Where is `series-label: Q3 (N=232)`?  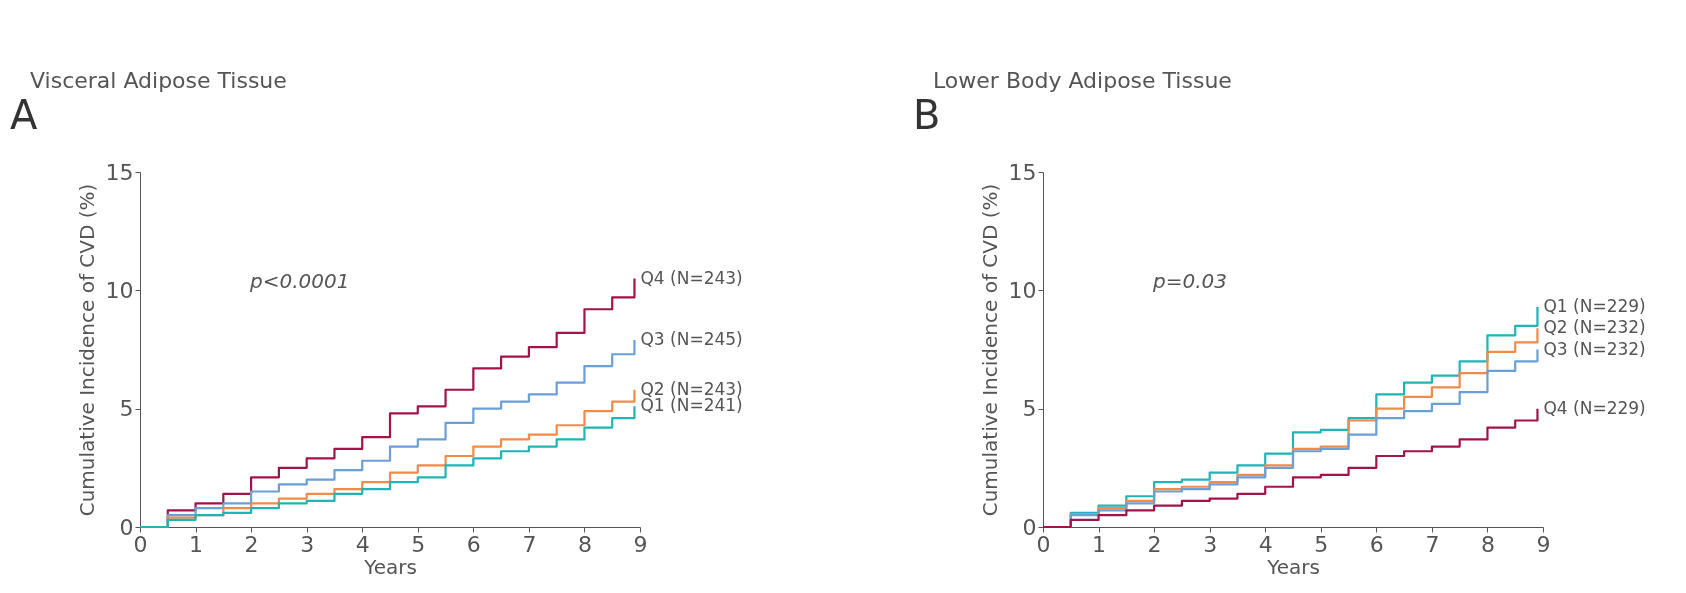
series-label: Q3 (N=232) is located at coordinates (1594, 348).